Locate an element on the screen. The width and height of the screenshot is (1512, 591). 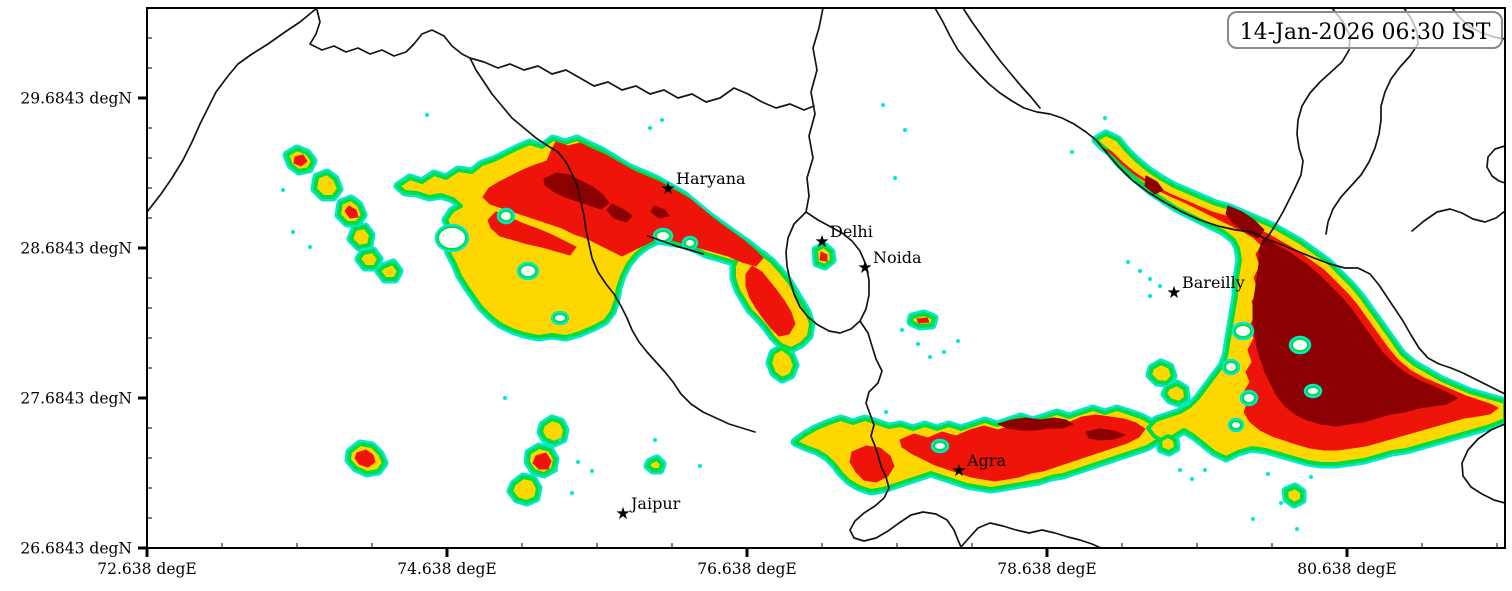
timestamp-box is located at coordinates (1365, 30).